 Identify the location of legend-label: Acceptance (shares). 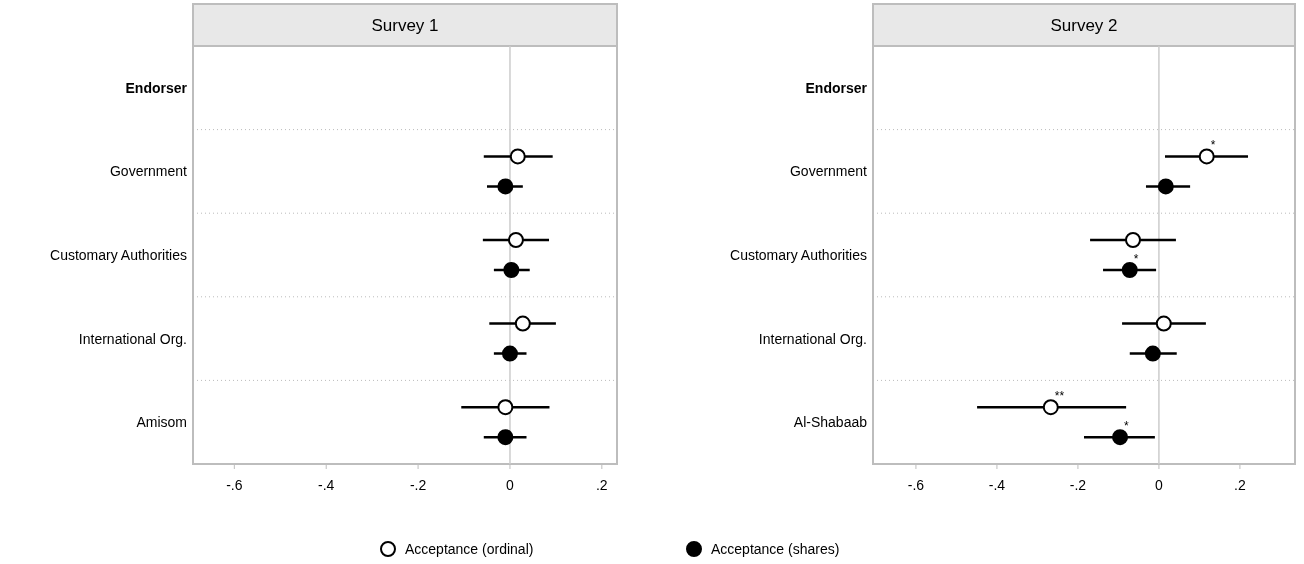
(775, 549).